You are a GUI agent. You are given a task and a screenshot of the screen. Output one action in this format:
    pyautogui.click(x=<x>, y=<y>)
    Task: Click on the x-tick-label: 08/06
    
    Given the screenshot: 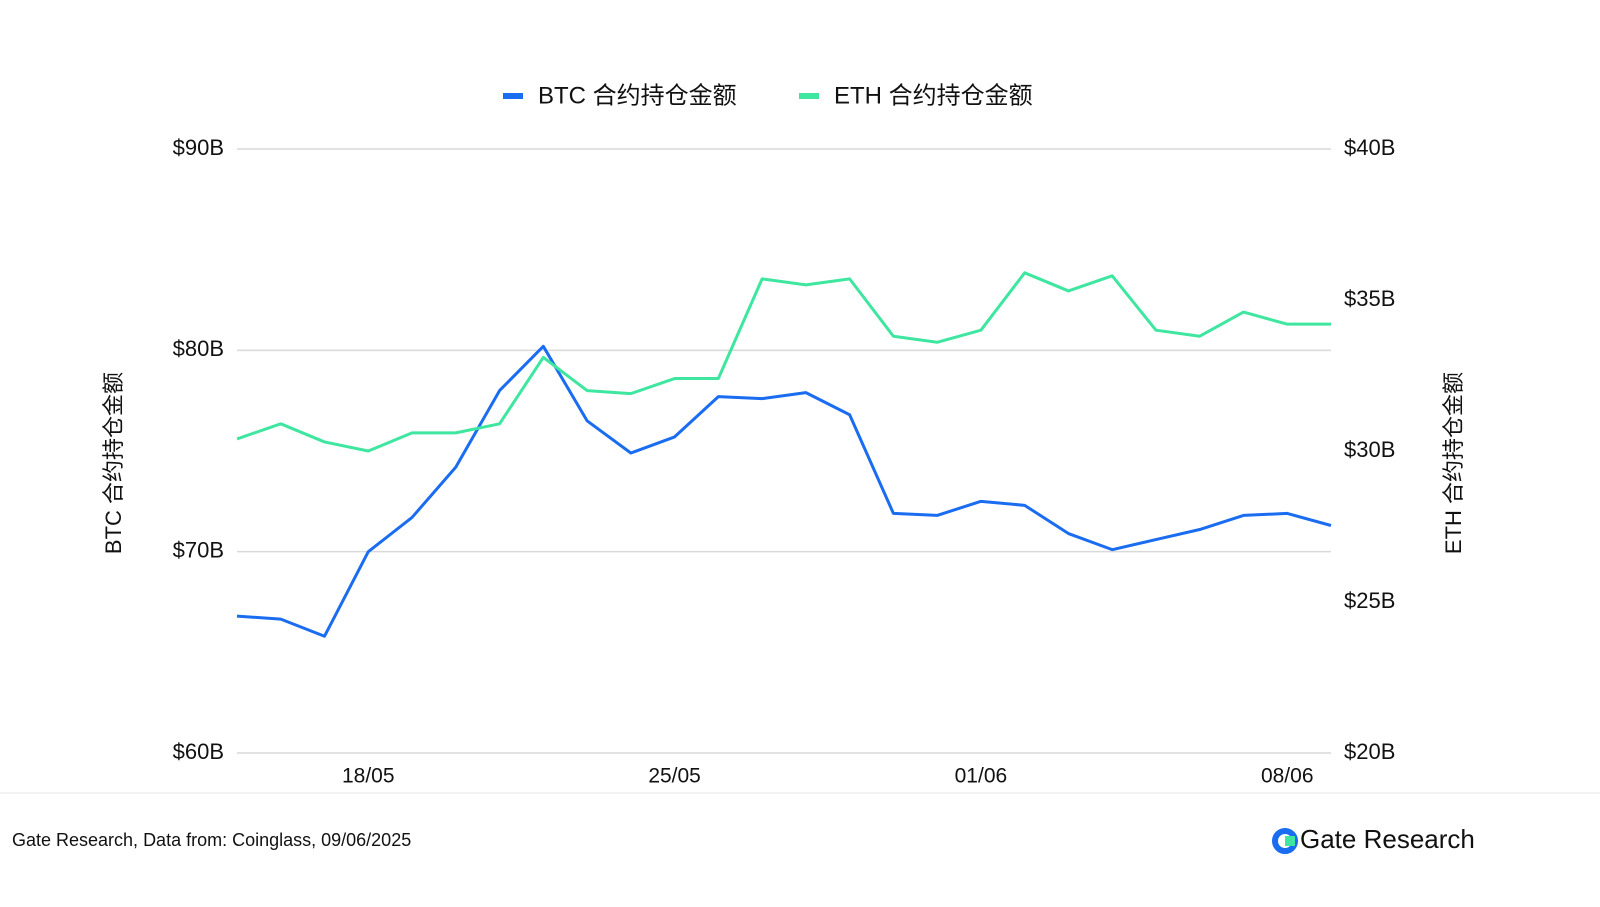 What is the action you would take?
    pyautogui.click(x=1287, y=776)
    